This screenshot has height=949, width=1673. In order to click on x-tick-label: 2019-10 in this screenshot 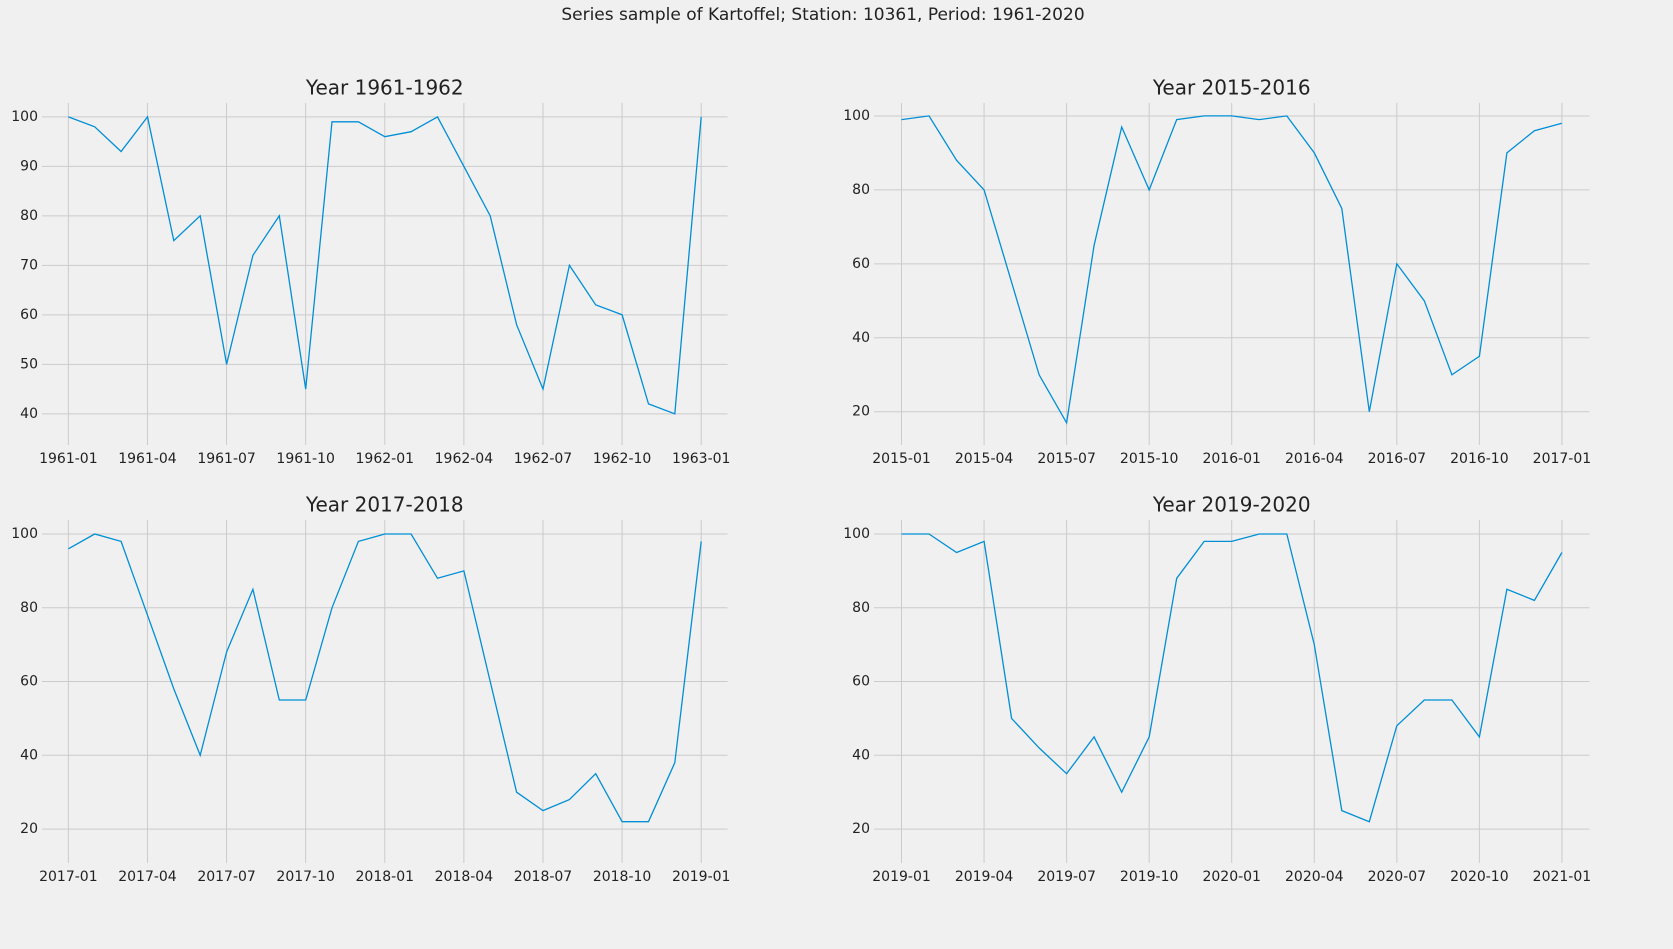, I will do `click(1149, 877)`.